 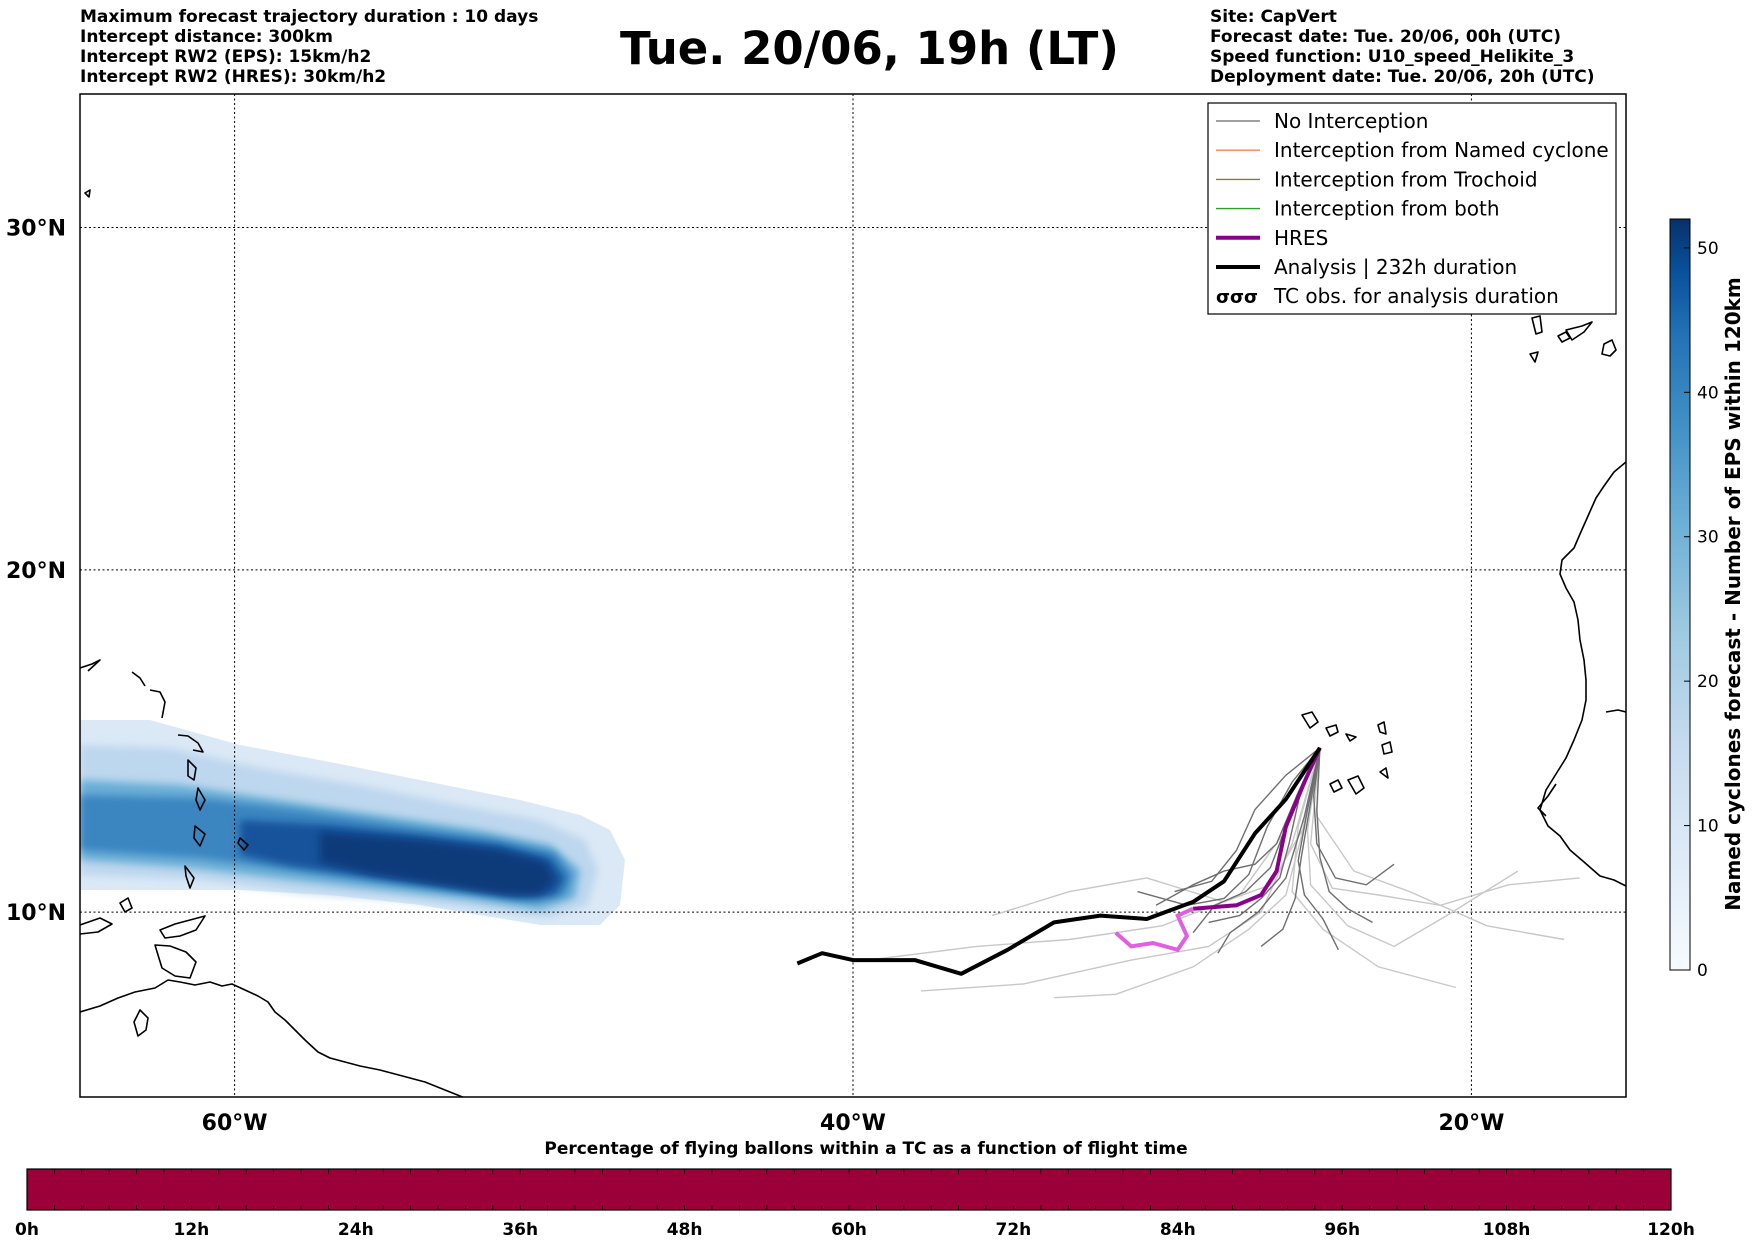 I want to click on legend-box, so click(x=1412, y=208).